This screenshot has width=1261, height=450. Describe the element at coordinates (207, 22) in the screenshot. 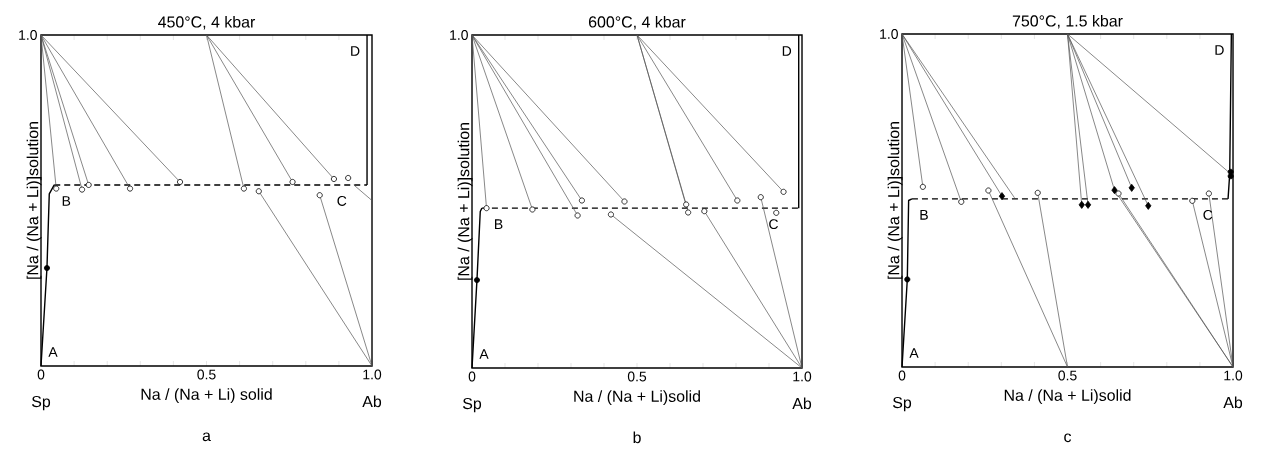

I see `chart-title: 450°C, 4 kbar` at that location.